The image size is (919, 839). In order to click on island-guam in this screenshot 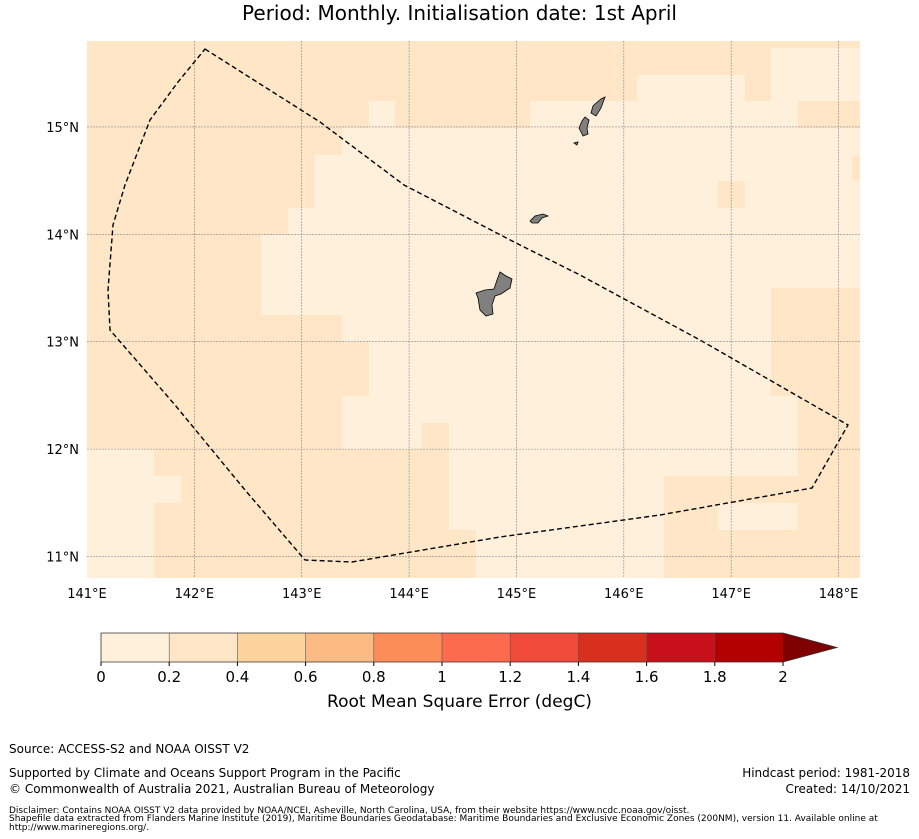, I will do `click(494, 294)`.